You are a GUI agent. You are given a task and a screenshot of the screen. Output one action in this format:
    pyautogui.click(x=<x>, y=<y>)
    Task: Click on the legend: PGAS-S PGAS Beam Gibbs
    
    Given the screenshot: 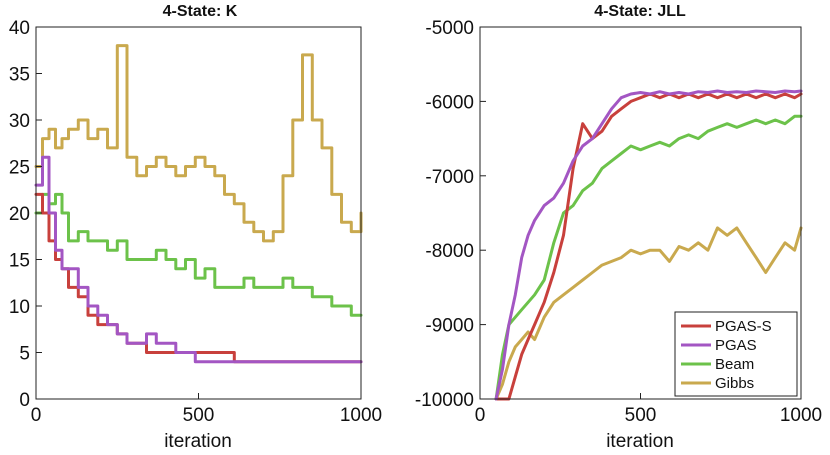 What is the action you would take?
    pyautogui.click(x=736, y=354)
    